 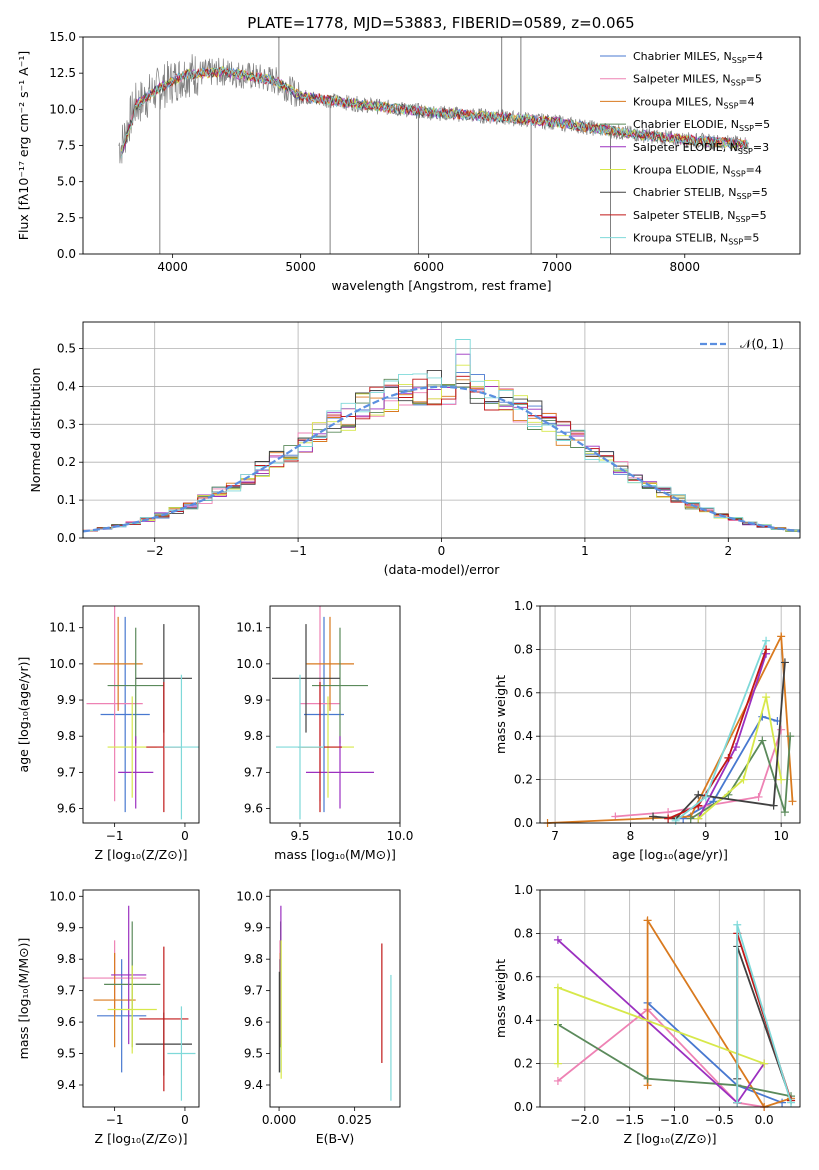 What do you see at coordinates (719, 1120) in the screenshot?
I see `x-tick-label: −0.5` at bounding box center [719, 1120].